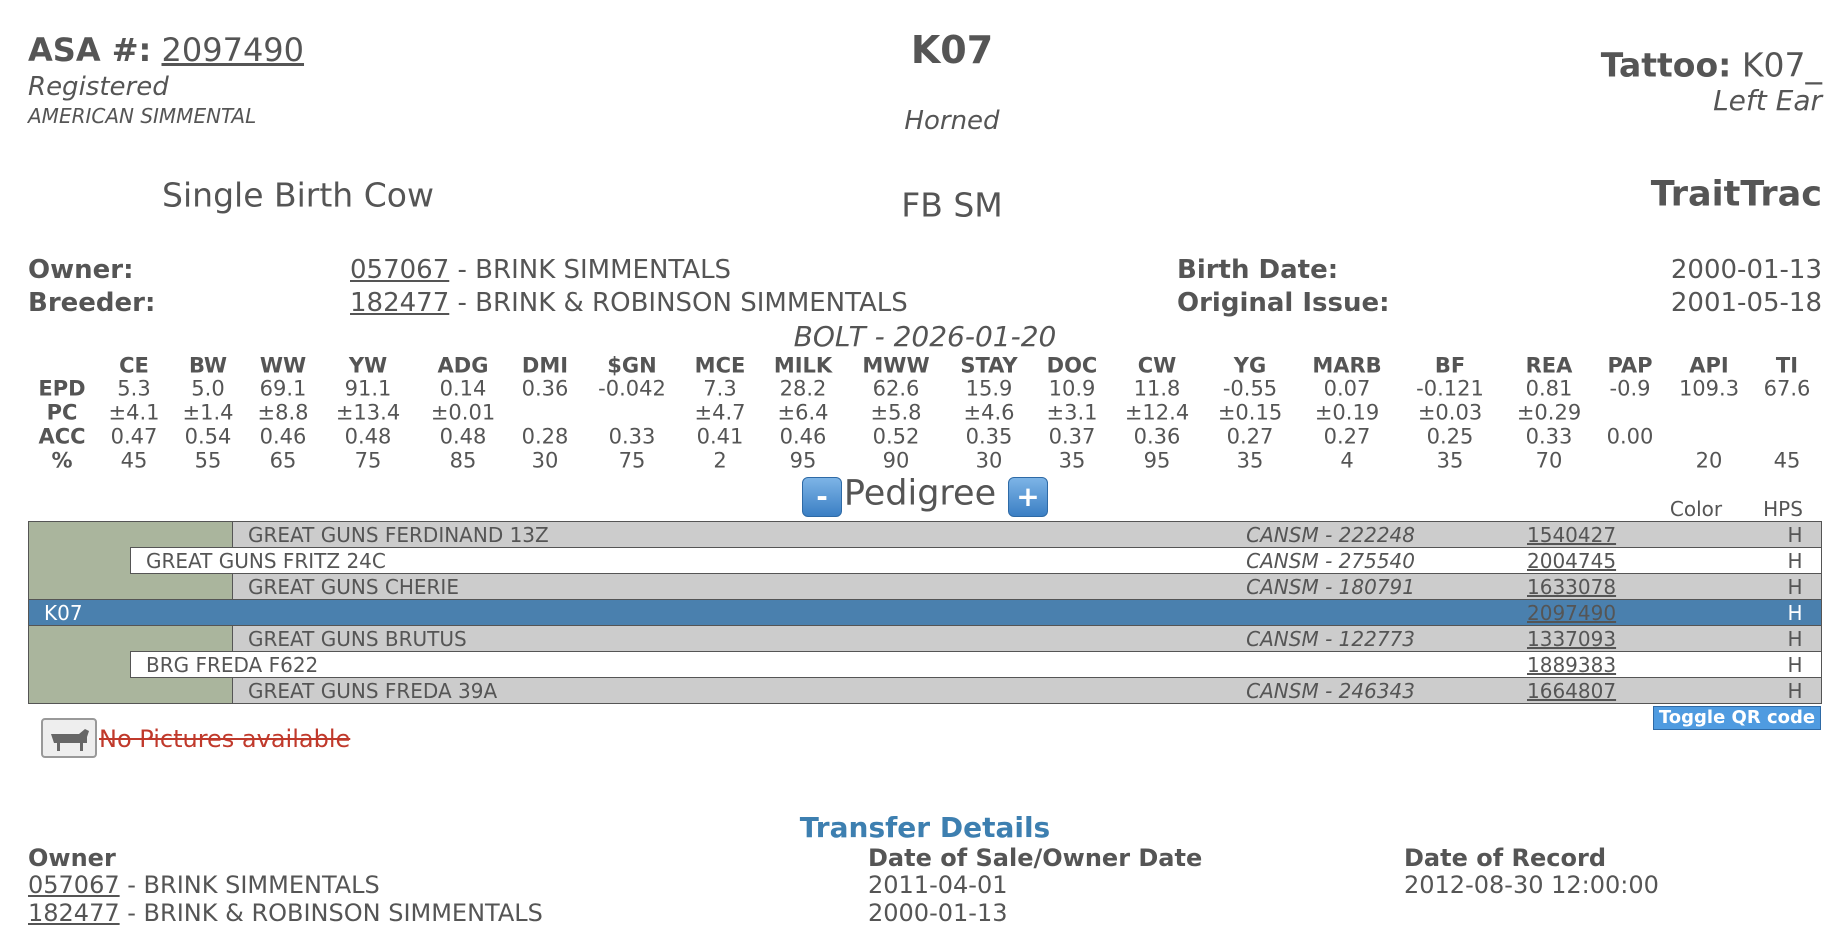 Image resolution: width=1846 pixels, height=930 pixels. I want to click on epd-cell: 0.54, so click(208, 436).